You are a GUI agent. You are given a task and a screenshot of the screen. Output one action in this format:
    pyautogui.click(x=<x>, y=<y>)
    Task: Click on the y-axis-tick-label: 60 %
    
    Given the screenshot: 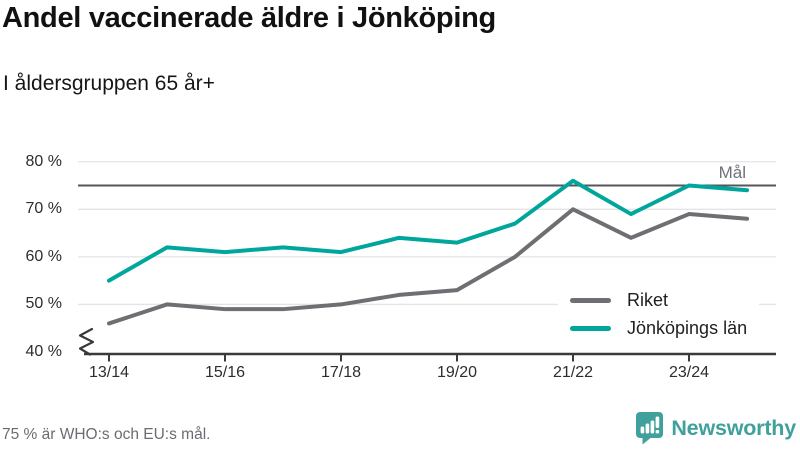 What is the action you would take?
    pyautogui.click(x=43, y=256)
    